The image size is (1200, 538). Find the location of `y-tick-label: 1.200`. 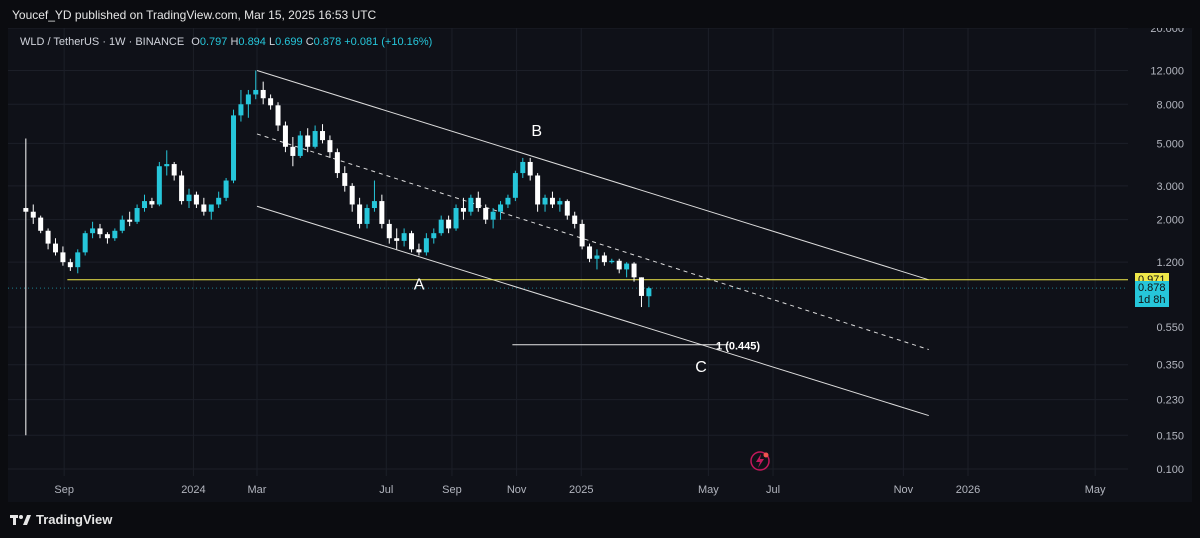

y-tick-label: 1.200 is located at coordinates (1170, 263).